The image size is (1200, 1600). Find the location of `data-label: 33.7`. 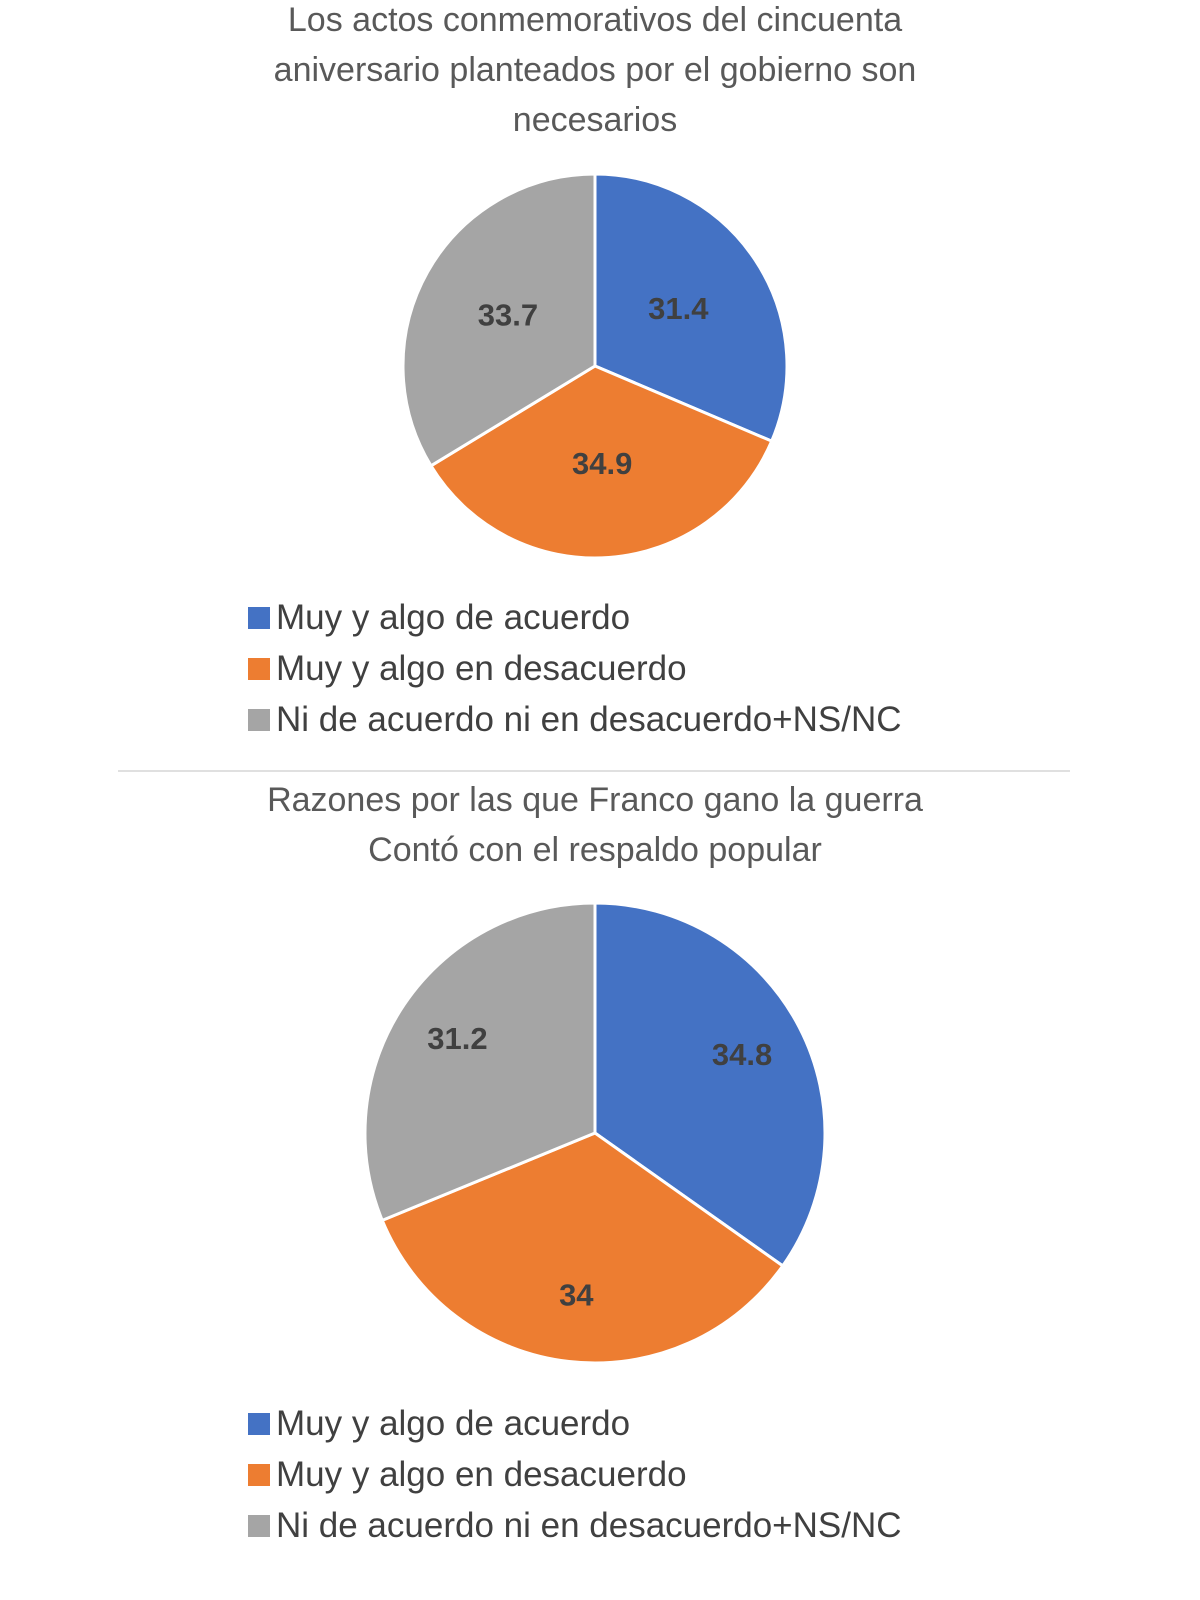

data-label: 33.7 is located at coordinates (508, 314).